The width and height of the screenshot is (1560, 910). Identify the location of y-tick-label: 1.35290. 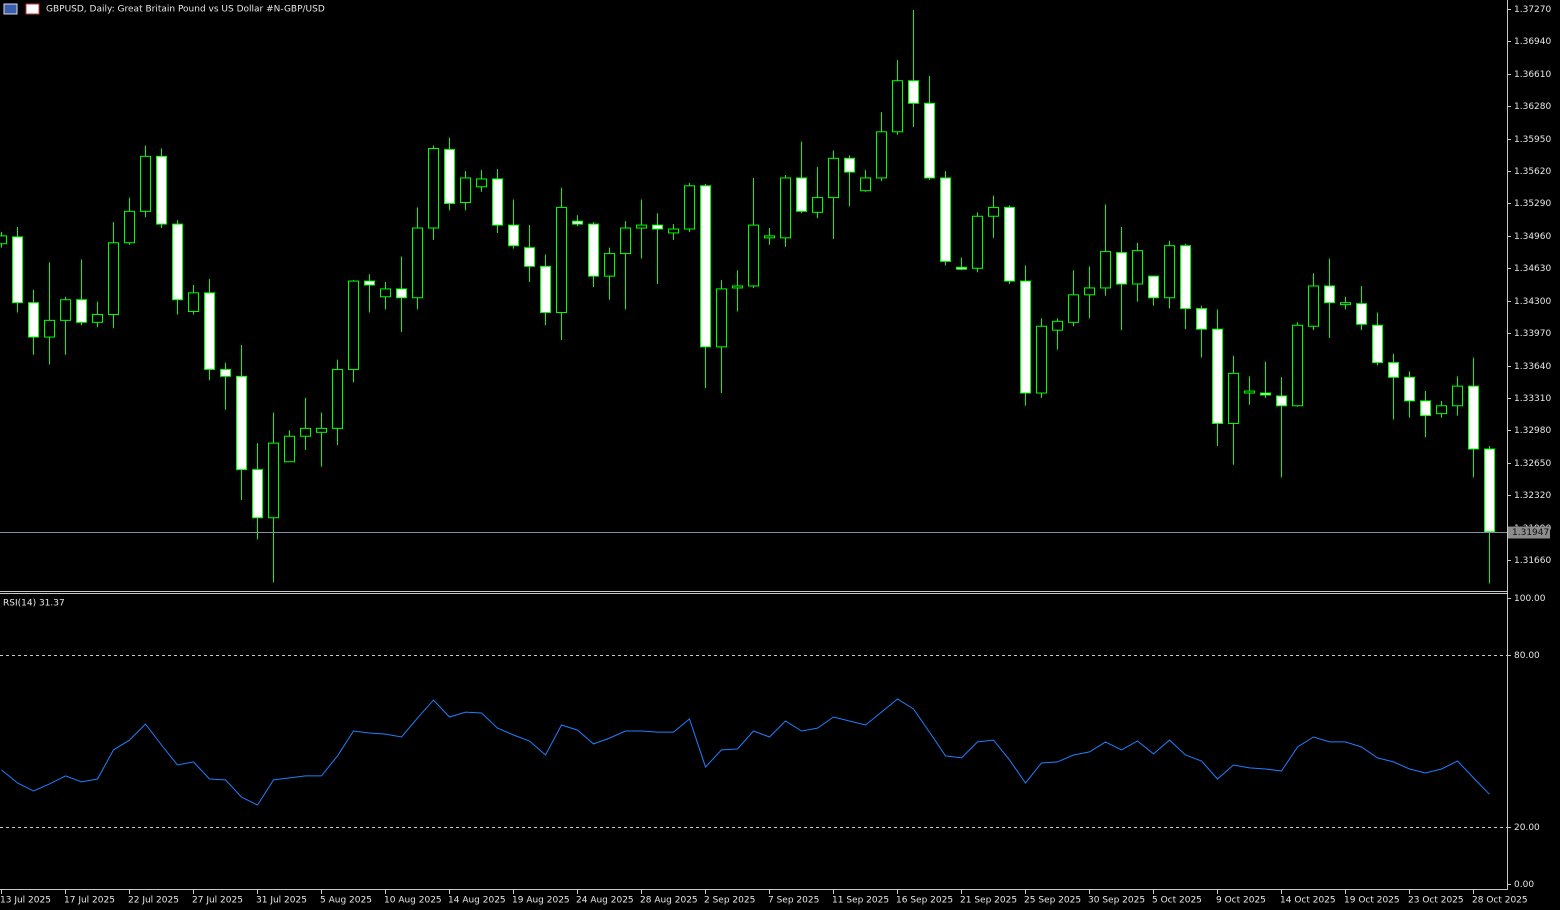
(1532, 204).